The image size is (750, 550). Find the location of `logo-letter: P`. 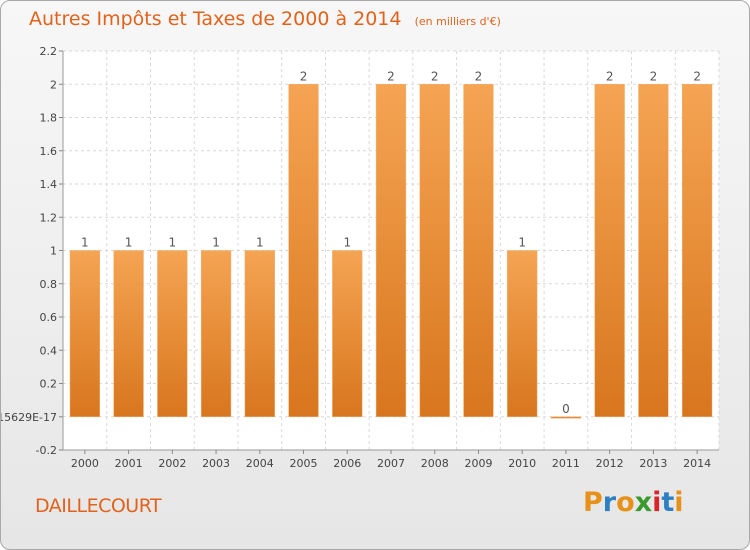

logo-letter: P is located at coordinates (593, 502).